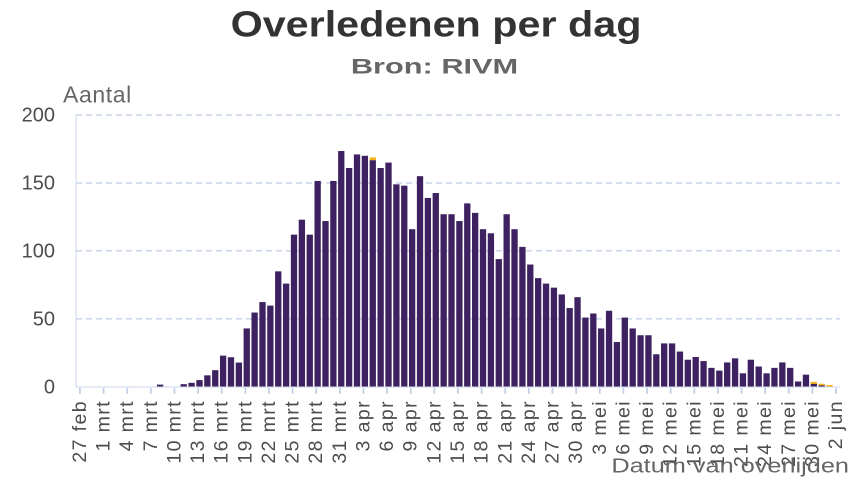  Describe the element at coordinates (765, 433) in the screenshot. I see `svg-text: 24 mei` at that location.